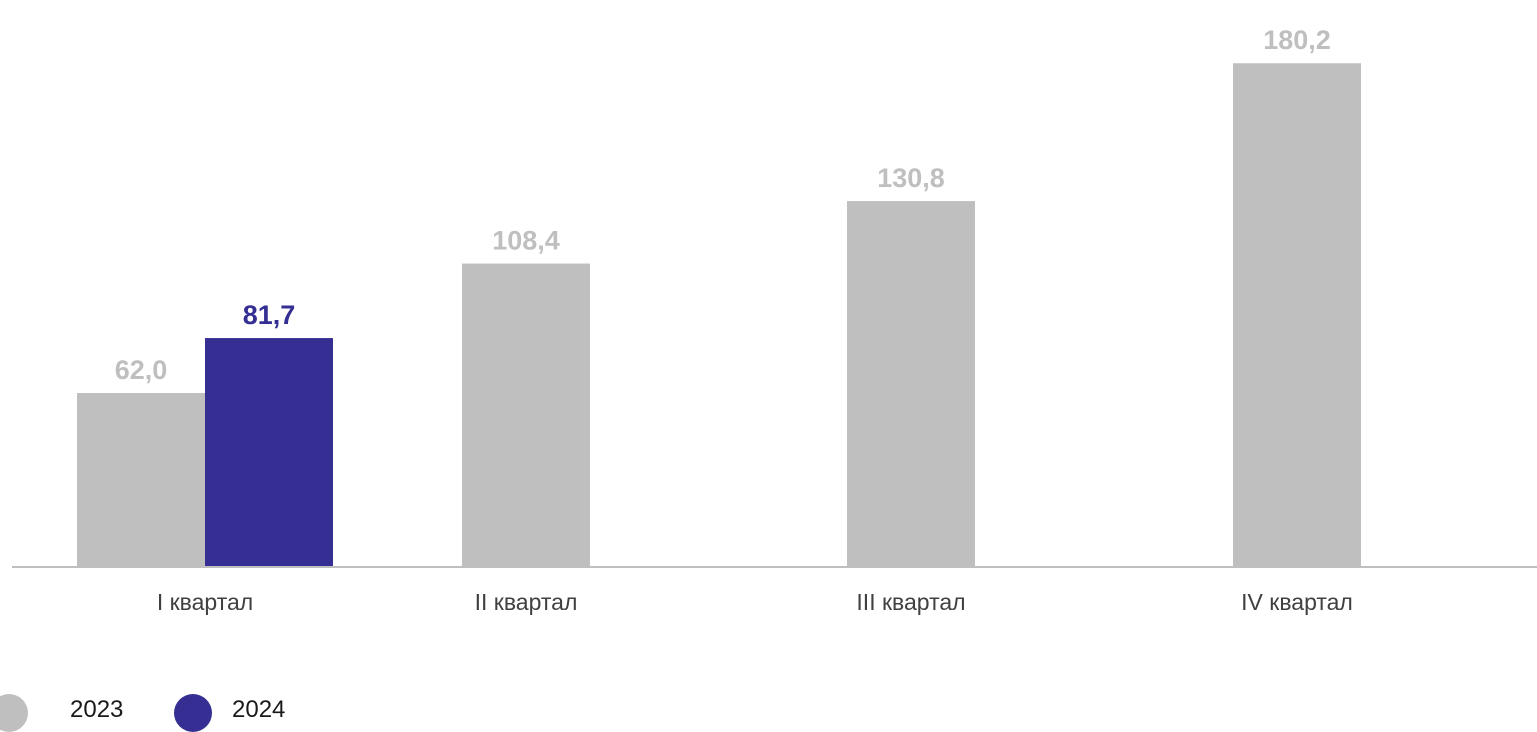 This screenshot has width=1537, height=732. What do you see at coordinates (141, 370) in the screenshot?
I see `value-label-2023-1: 62,0` at bounding box center [141, 370].